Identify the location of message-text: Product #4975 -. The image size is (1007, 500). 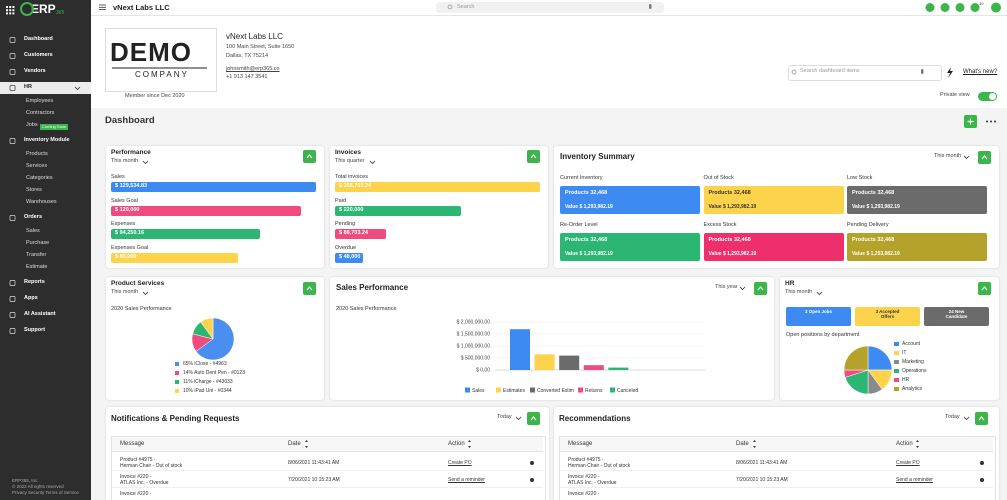
(586, 459).